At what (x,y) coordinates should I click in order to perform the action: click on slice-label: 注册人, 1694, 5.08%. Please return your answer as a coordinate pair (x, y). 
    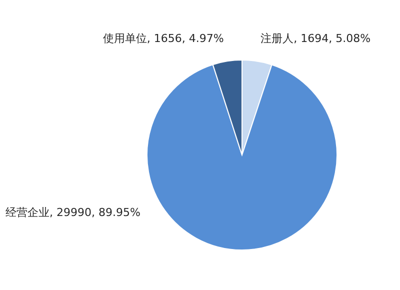
    Looking at the image, I should click on (315, 39).